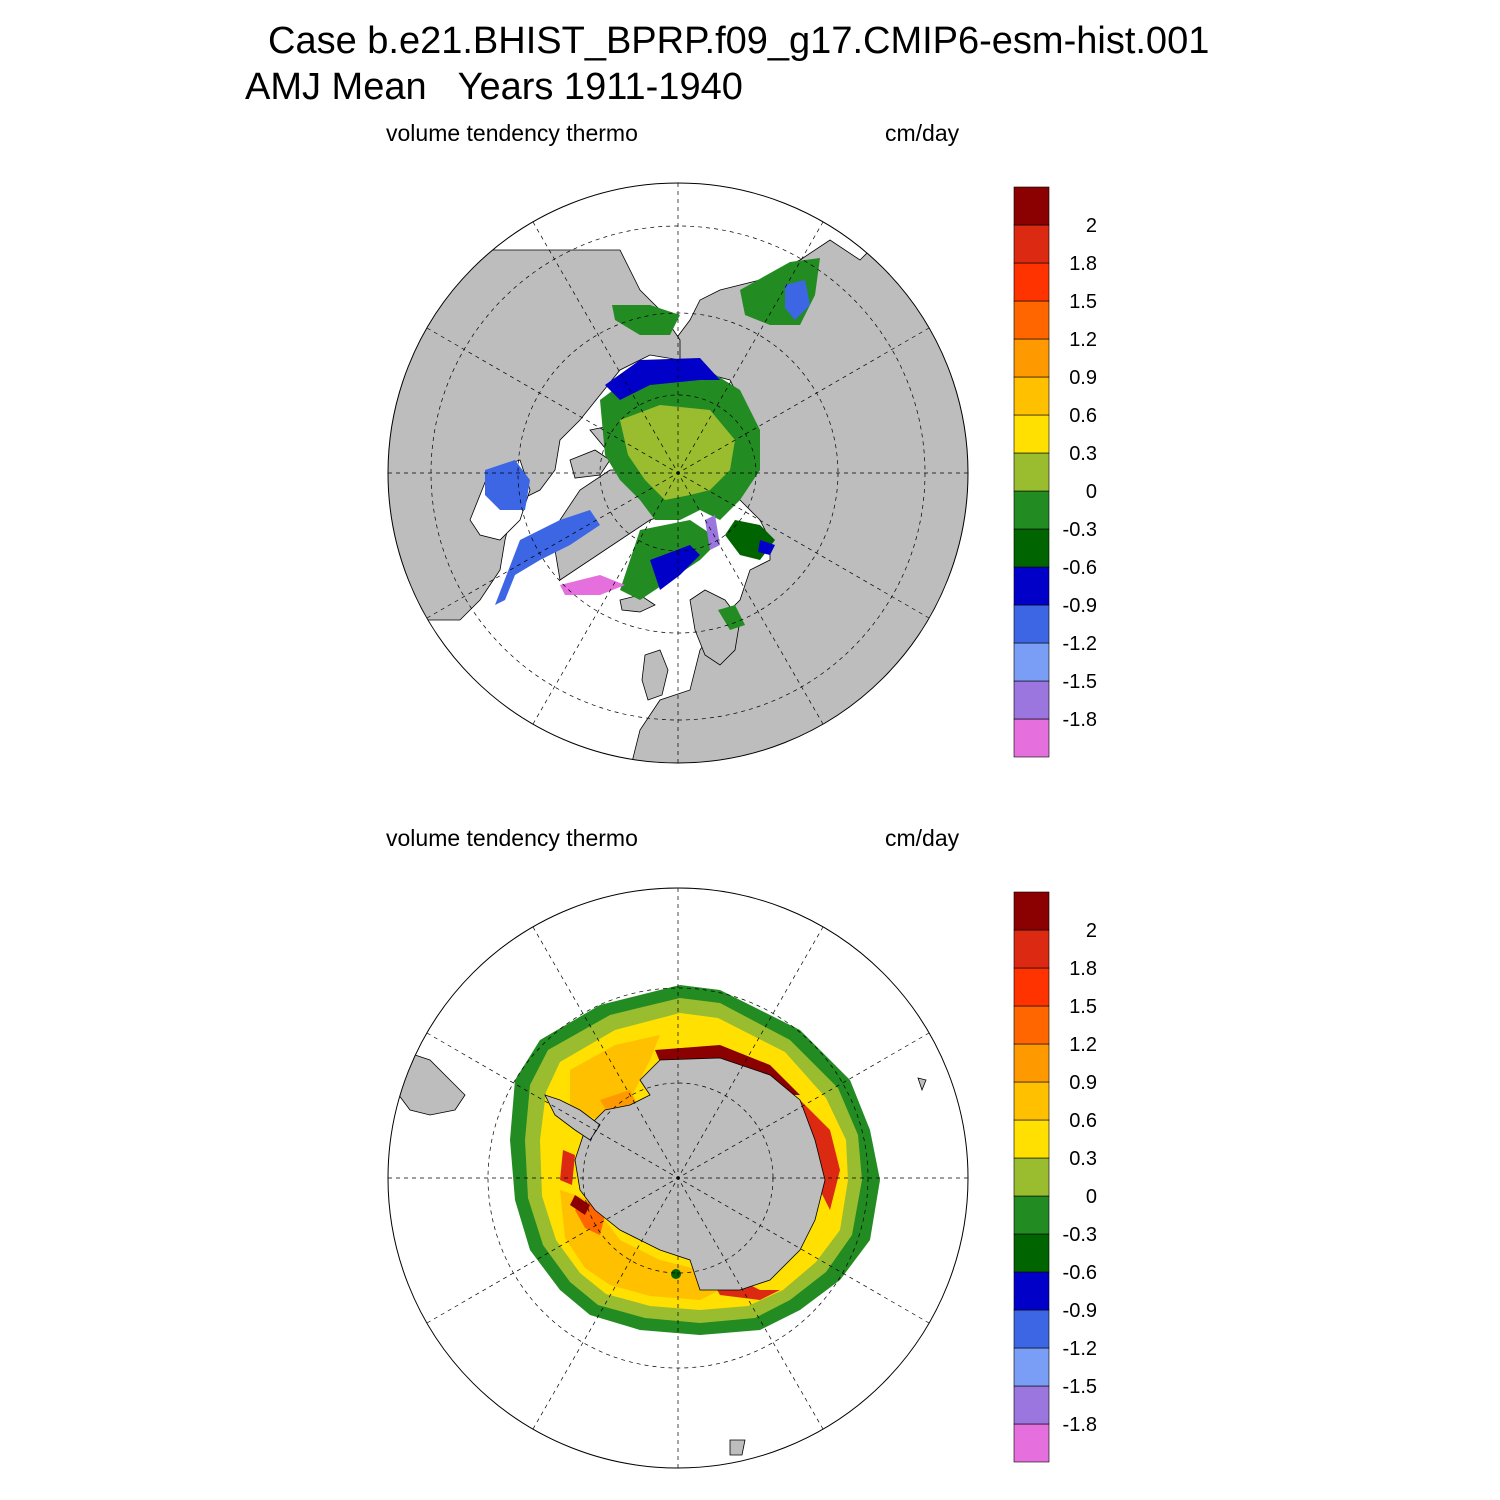 This screenshot has width=1500, height=1500. I want to click on south-colorbar-label: 0.6, so click(1083, 1121).